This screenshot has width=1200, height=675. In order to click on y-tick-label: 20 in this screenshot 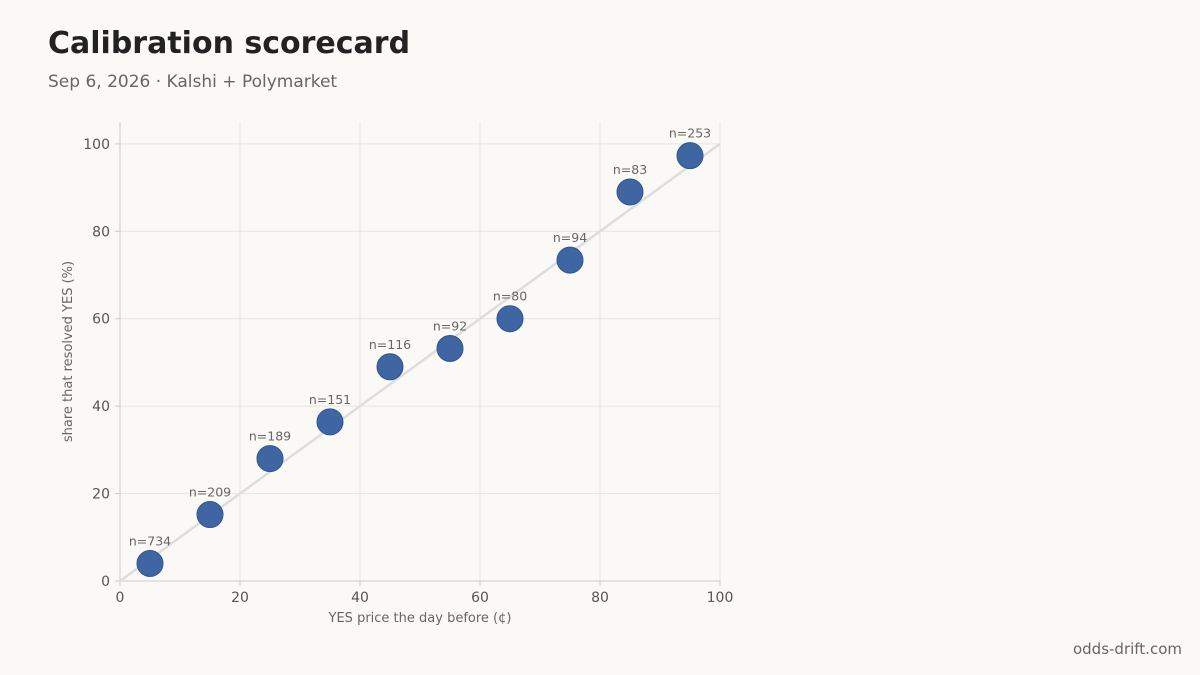, I will do `click(101, 495)`.